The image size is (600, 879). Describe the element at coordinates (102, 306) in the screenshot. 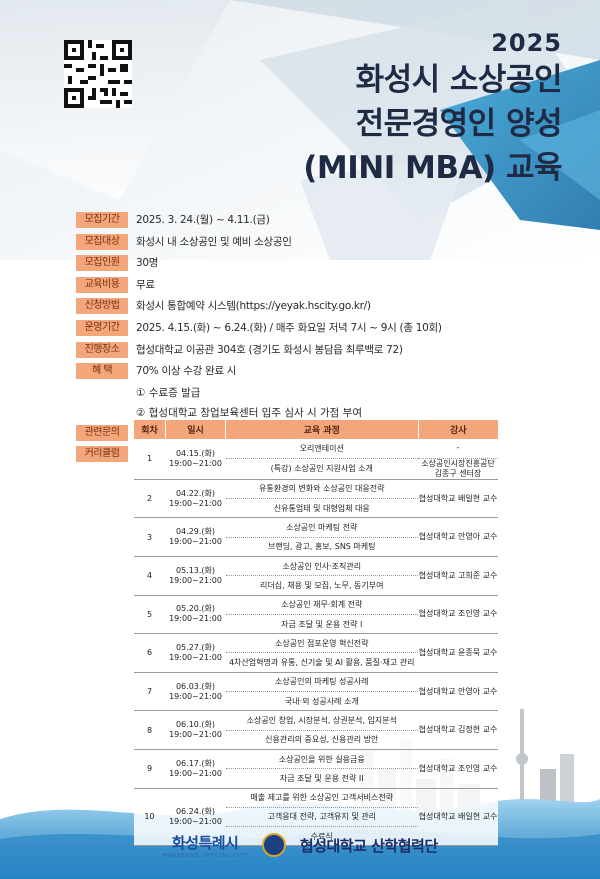

I see `info-label: 신청방법` at that location.